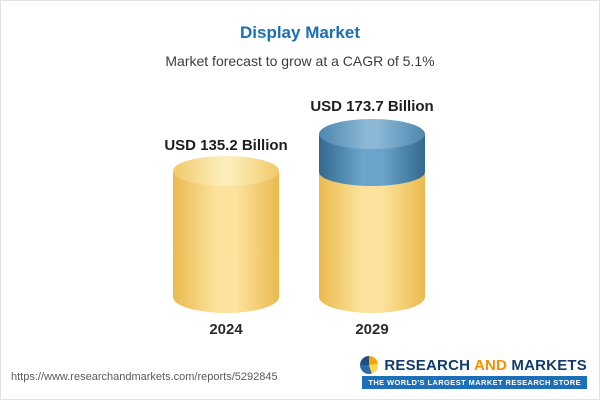 This screenshot has width=600, height=400. I want to click on bar-2029-cylinder-top, so click(372, 134).